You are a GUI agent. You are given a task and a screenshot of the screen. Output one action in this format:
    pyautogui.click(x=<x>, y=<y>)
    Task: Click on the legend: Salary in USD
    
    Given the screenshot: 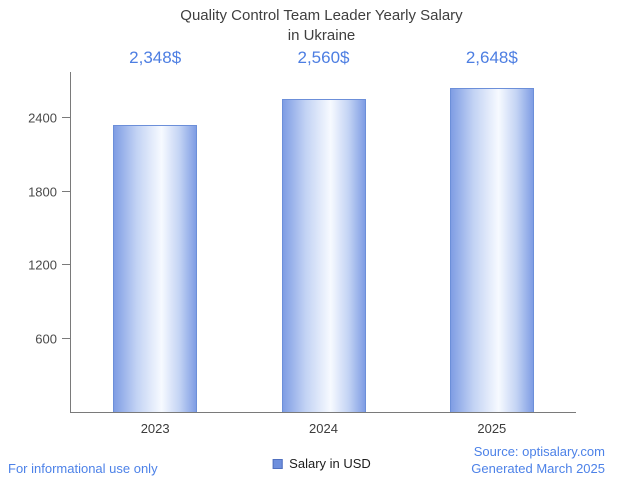 What is the action you would take?
    pyautogui.click(x=321, y=463)
    